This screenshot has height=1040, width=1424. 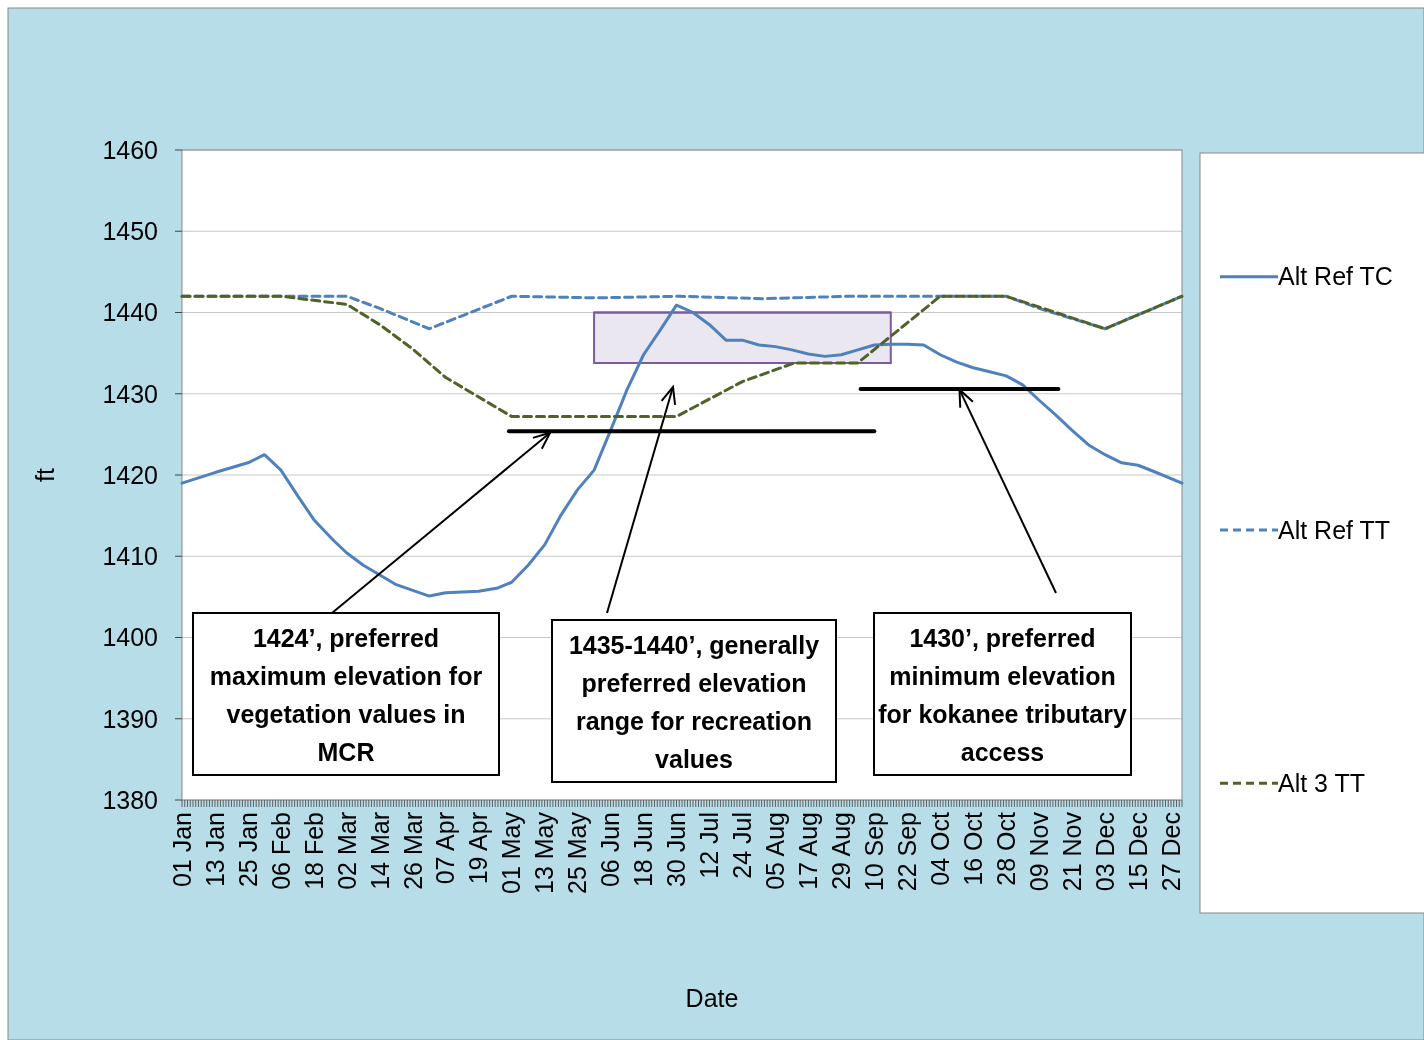 I want to click on y-tick-label: 1400, so click(x=130, y=637).